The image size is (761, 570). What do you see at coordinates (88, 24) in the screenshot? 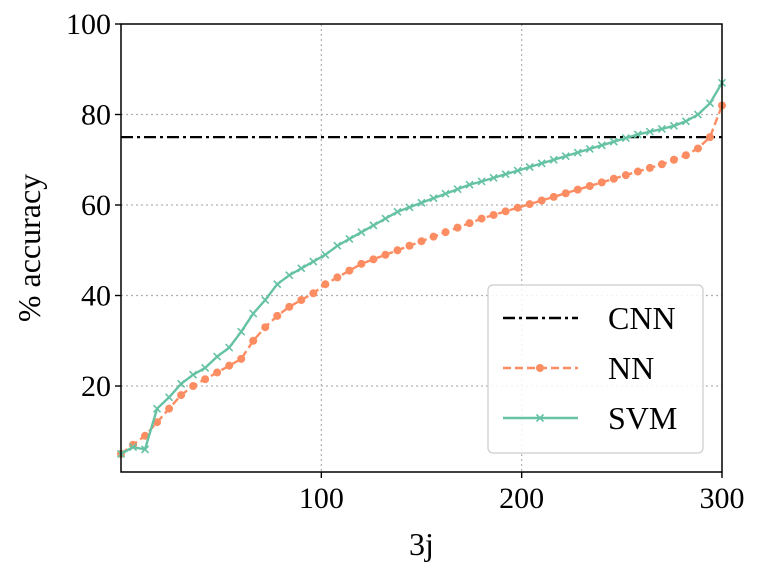
I see `y-tick-label: 100` at bounding box center [88, 24].